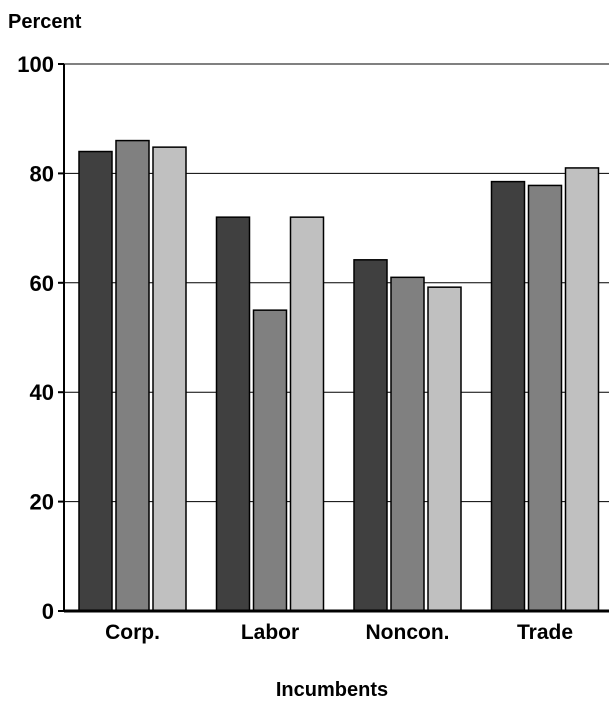 The image size is (609, 702). I want to click on y-axis-title: Percent, so click(45, 22).